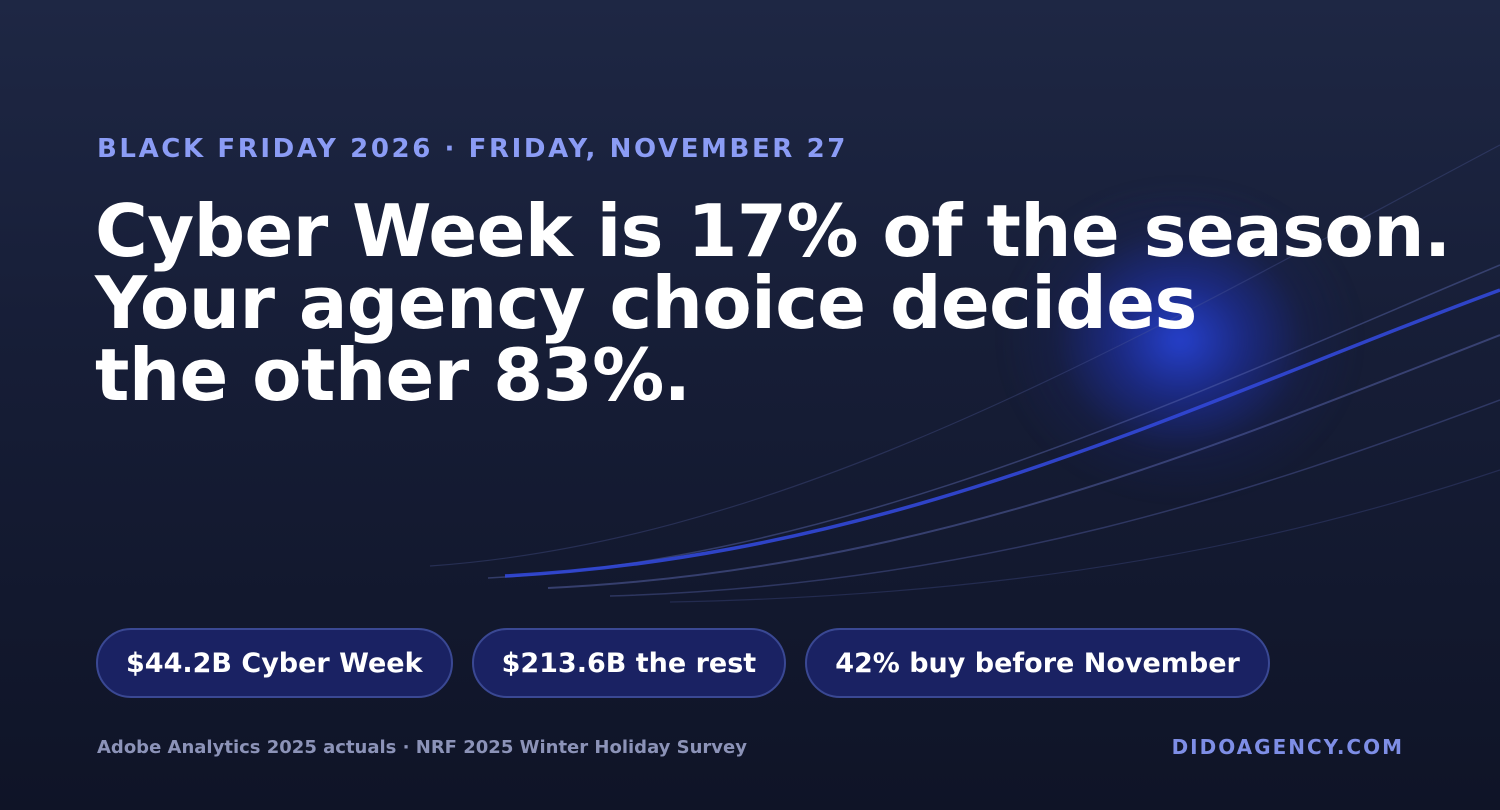 The width and height of the screenshot is (1500, 810). I want to click on site-url: DIDOAGENCY.COM, so click(1287, 747).